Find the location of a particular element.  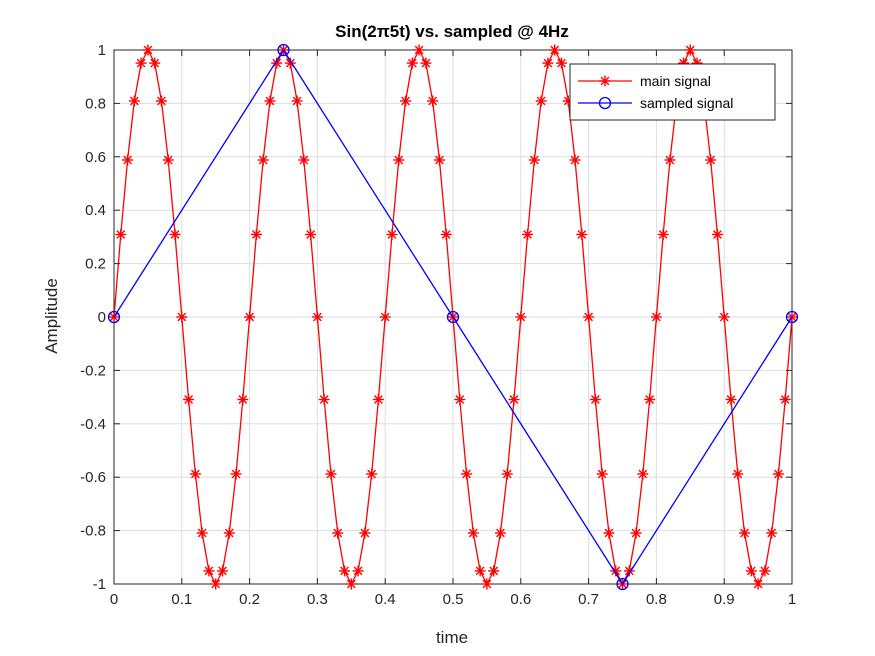

legend: main signal sampled signal is located at coordinates (672, 92).